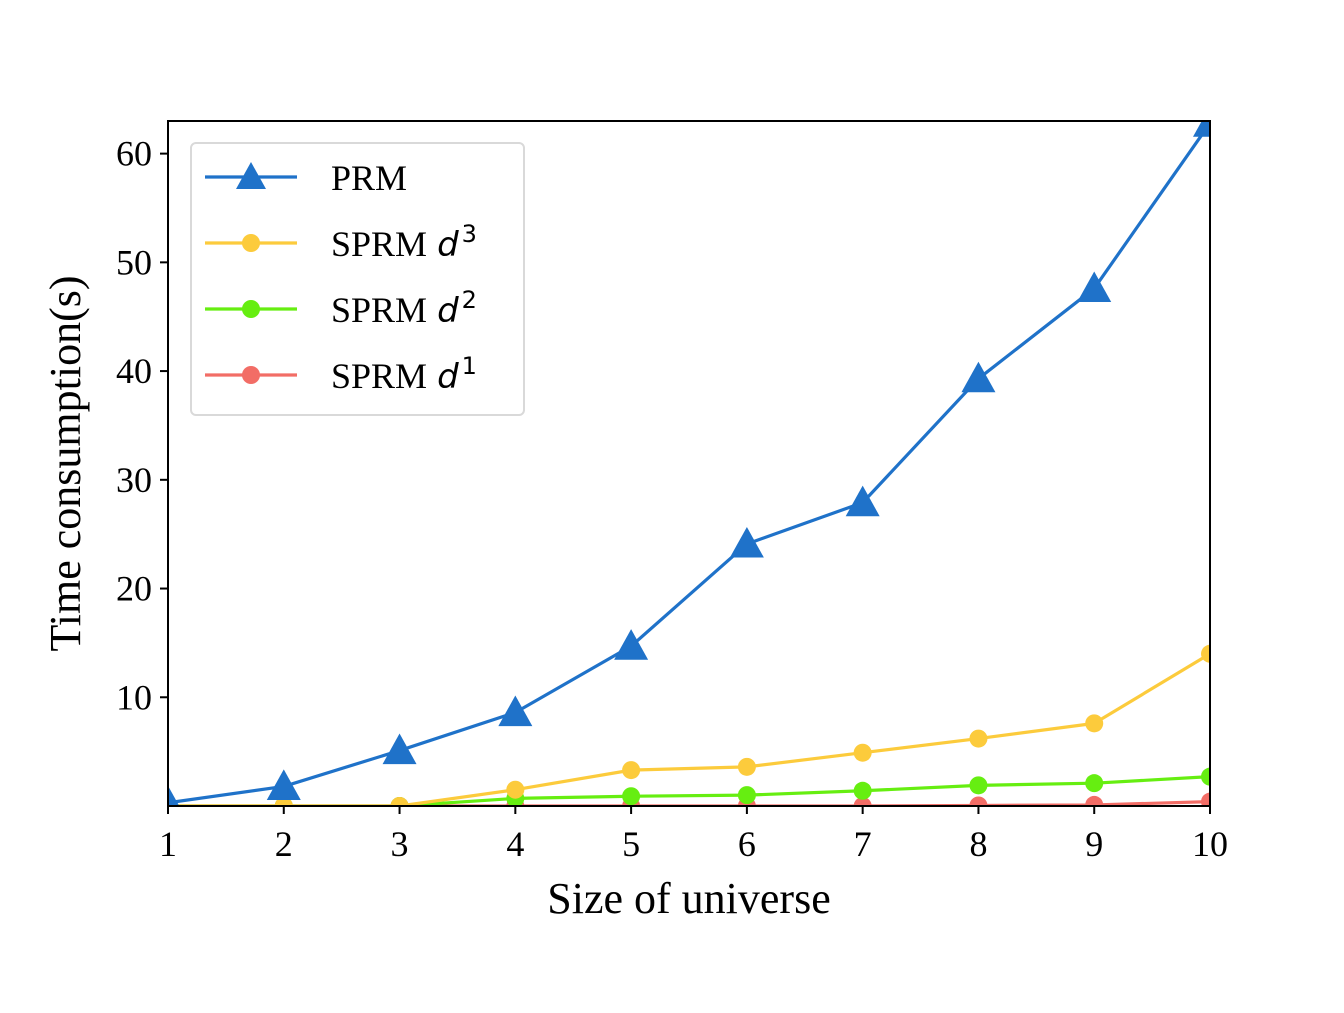 This screenshot has width=1344, height=1013. Describe the element at coordinates (65, 463) in the screenshot. I see `y-axis-label: Time consumption(s)` at that location.